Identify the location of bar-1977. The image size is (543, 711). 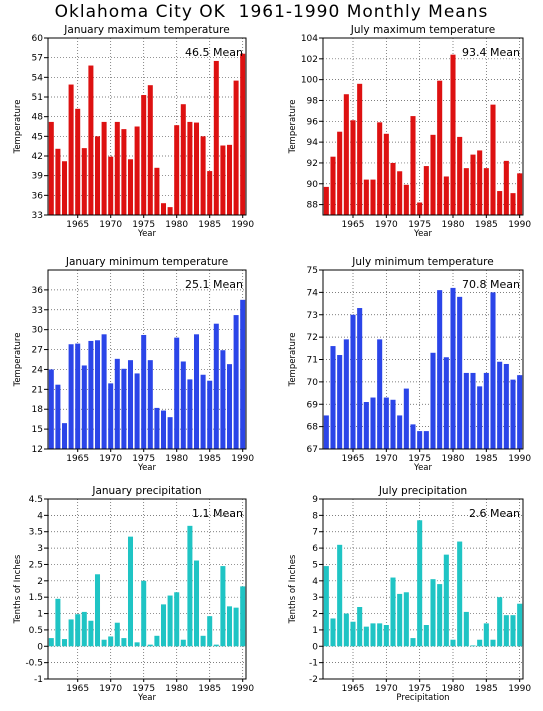
(157, 191).